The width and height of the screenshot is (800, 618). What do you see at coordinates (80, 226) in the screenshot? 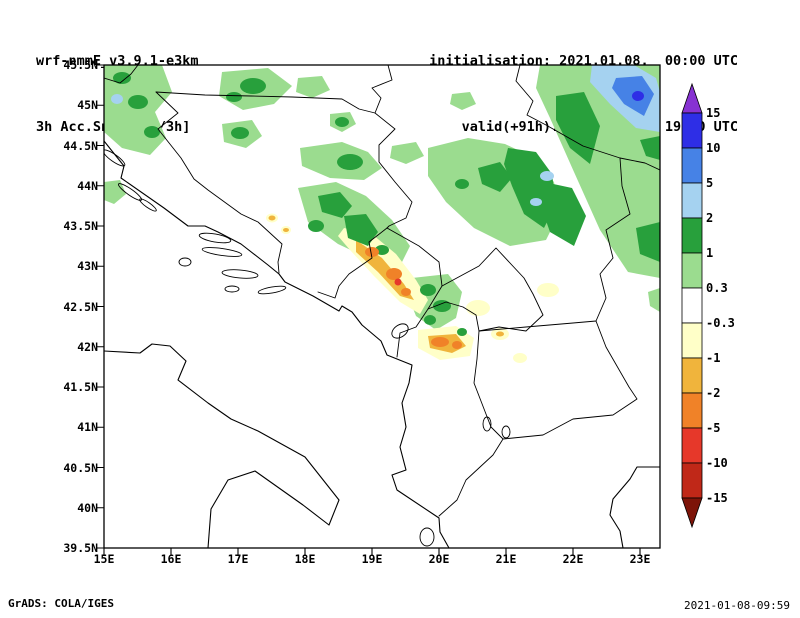
I see `lat-label: 43.5N` at bounding box center [80, 226].